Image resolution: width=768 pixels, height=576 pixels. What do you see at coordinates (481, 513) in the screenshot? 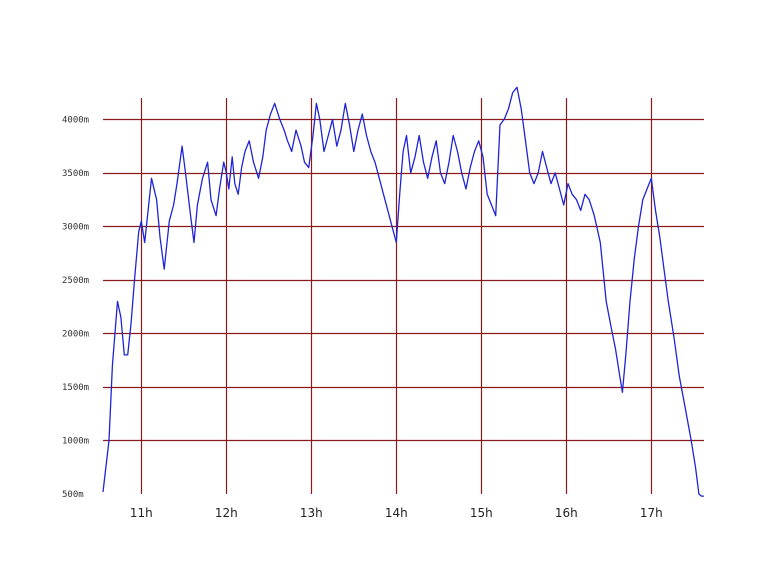
I see `x-tick-label: 15h` at bounding box center [481, 513].